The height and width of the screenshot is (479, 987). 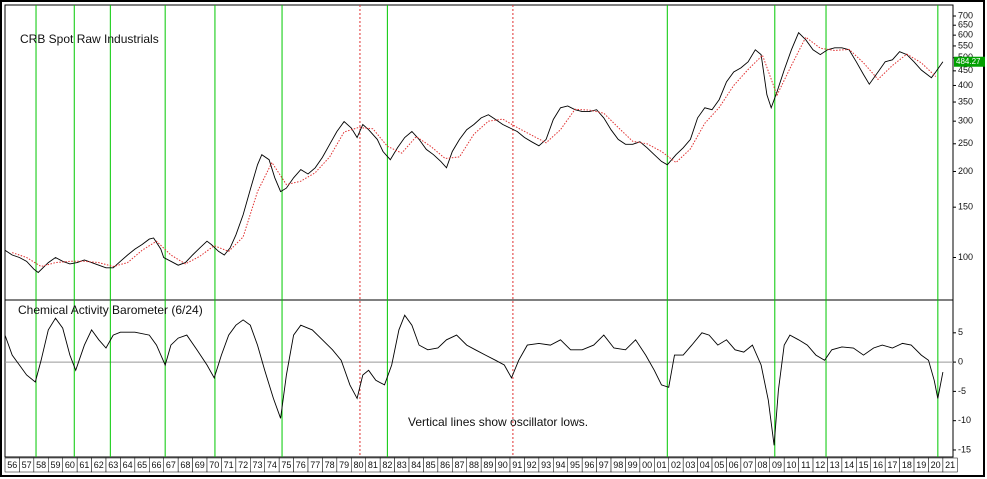 I want to click on annotation: Vertical lines show oscillator lows., so click(x=498, y=422).